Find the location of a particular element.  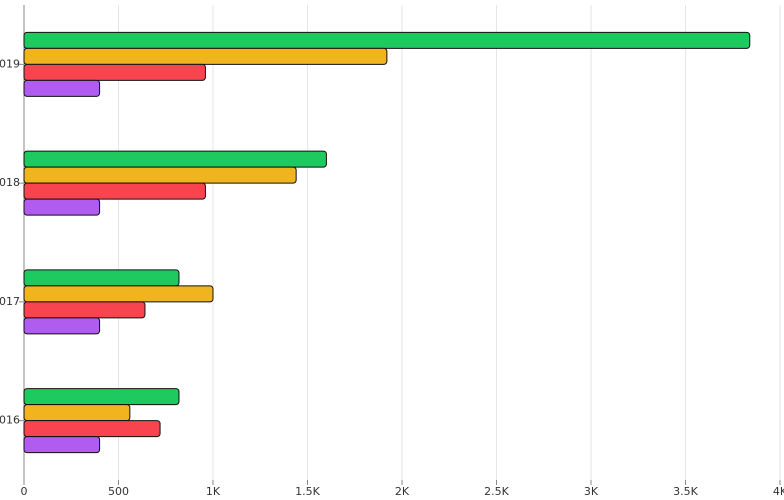

y-tick-label: 2018 is located at coordinates (10, 182).